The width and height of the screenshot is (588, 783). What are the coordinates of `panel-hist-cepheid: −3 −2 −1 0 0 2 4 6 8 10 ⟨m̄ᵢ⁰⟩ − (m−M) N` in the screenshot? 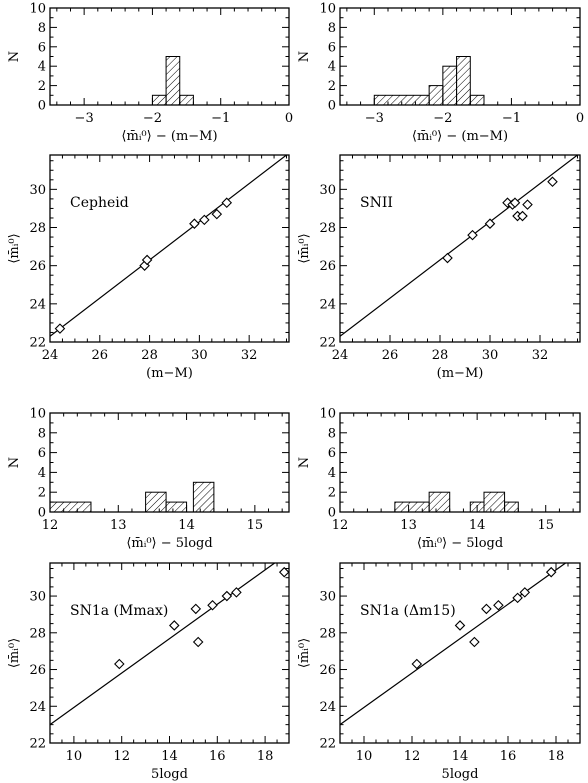 It's located at (150, 73).